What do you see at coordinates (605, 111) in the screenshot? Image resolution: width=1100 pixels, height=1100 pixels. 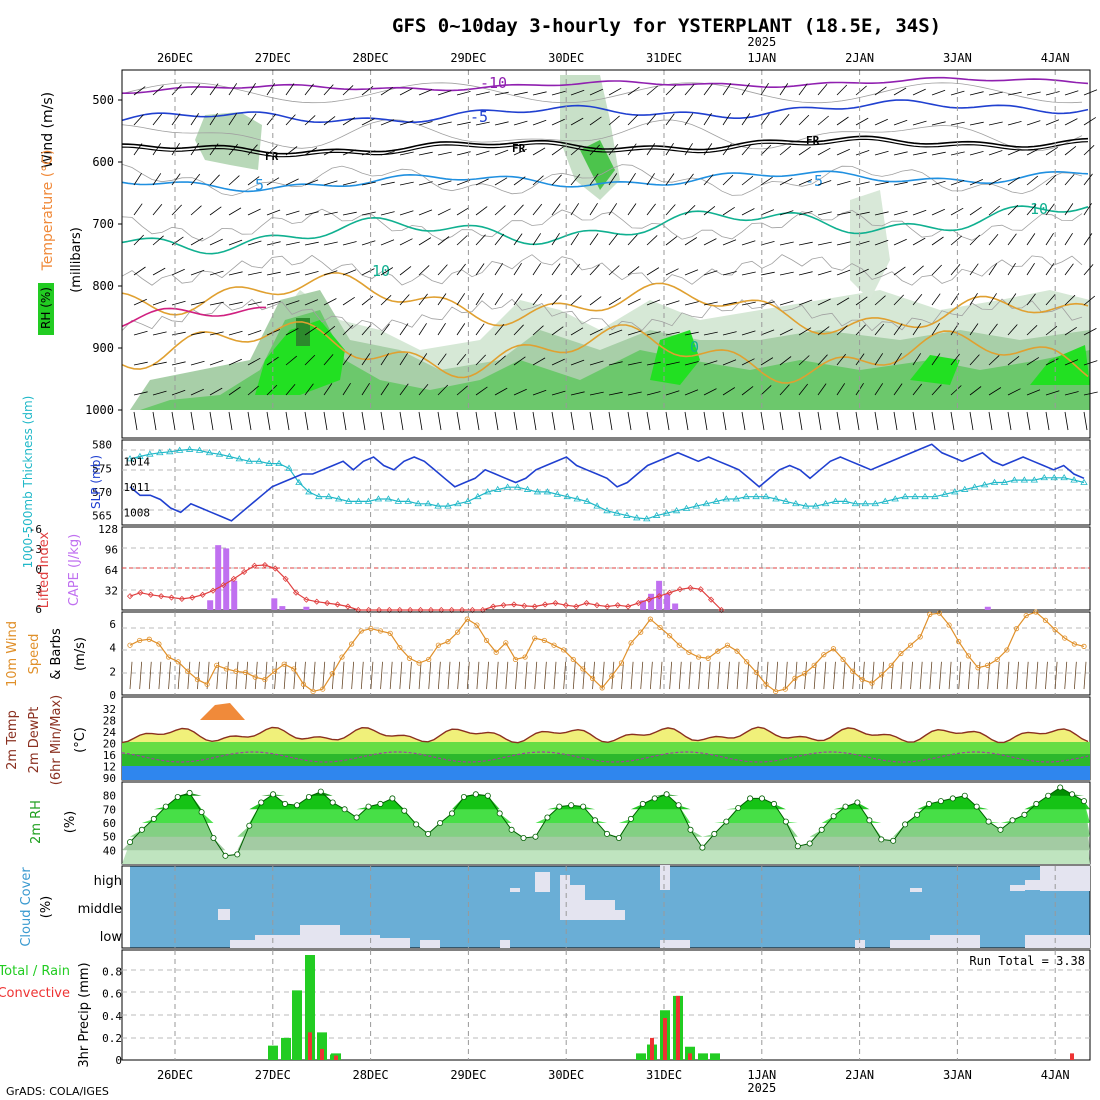 I see `temperature-contour` at bounding box center [605, 111].